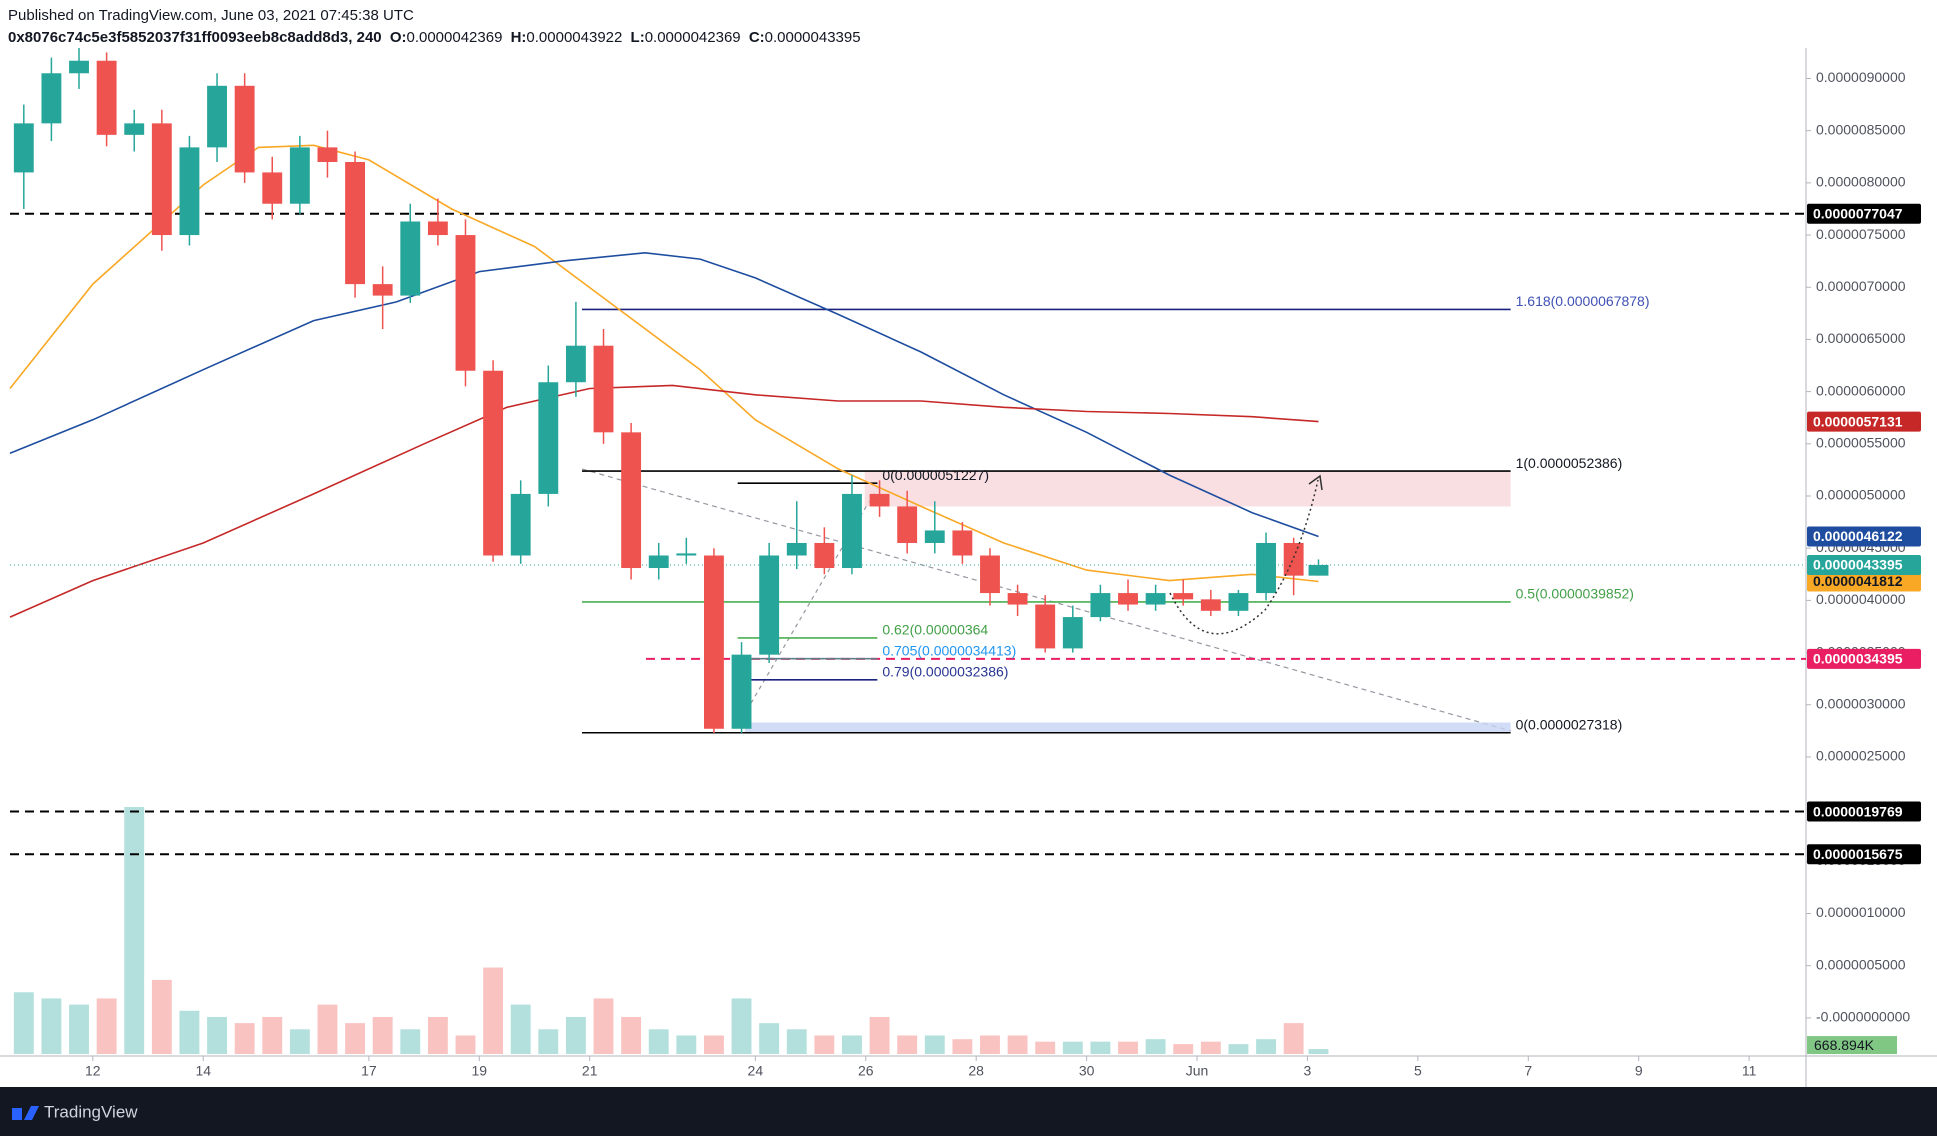 The height and width of the screenshot is (1136, 1937). I want to click on x-tick-label: 12, so click(93, 1071).